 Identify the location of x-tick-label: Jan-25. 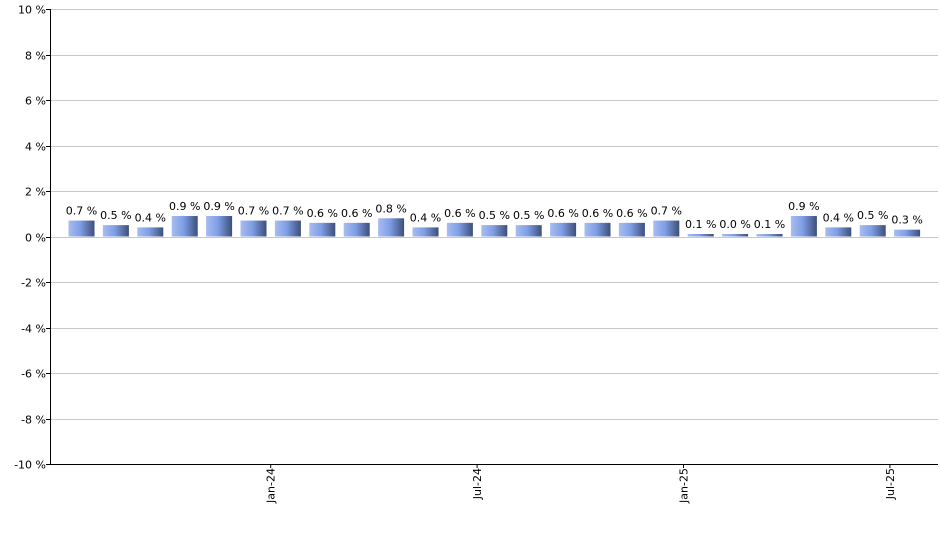
(684, 486).